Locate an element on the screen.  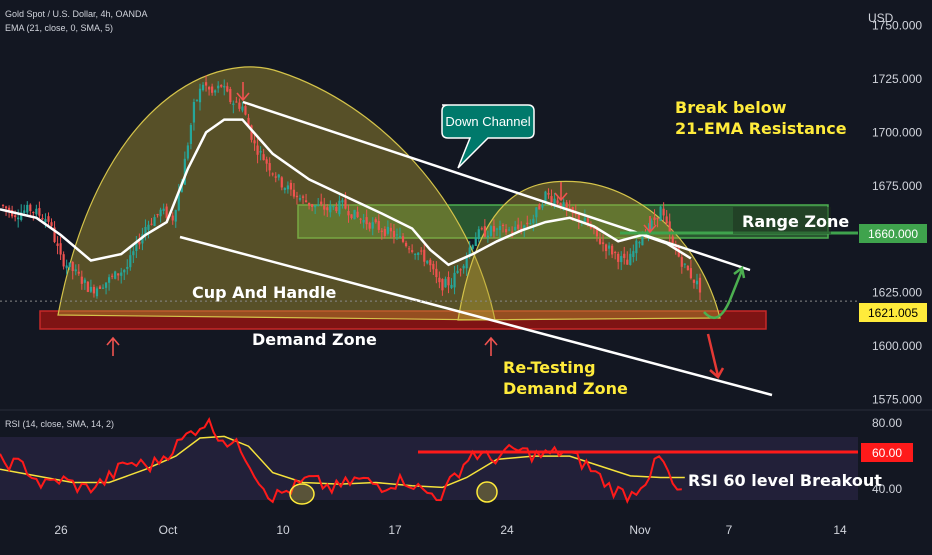
down-channel-callout is located at coordinates (488, 136).